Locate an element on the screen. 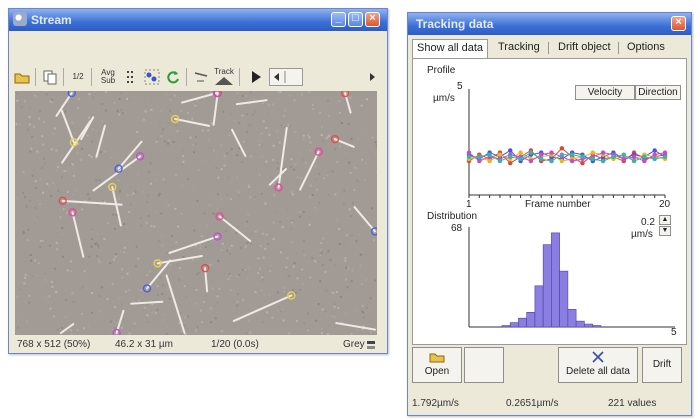 Image resolution: width=700 pixels, height=420 pixels. stream-title-bar: Stream _ □ × is located at coordinates (198, 20).